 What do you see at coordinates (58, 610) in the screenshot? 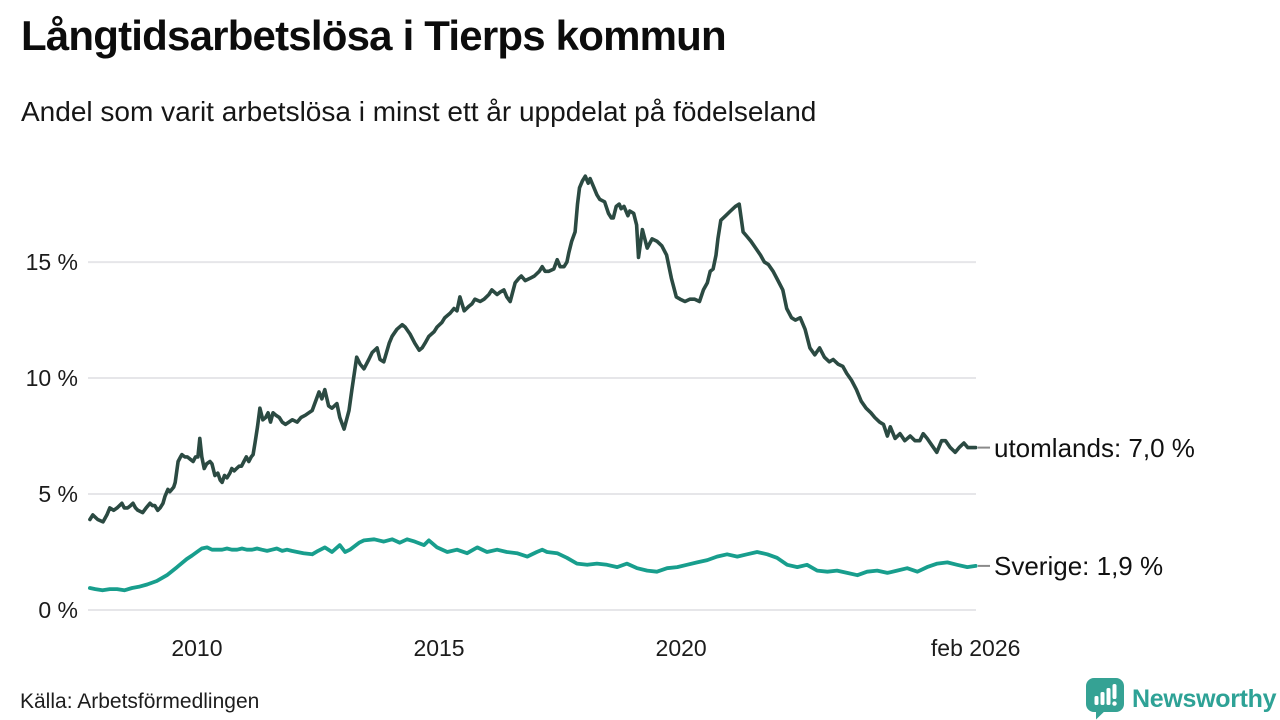
I see `y-tick-label-0: 0 %` at bounding box center [58, 610].